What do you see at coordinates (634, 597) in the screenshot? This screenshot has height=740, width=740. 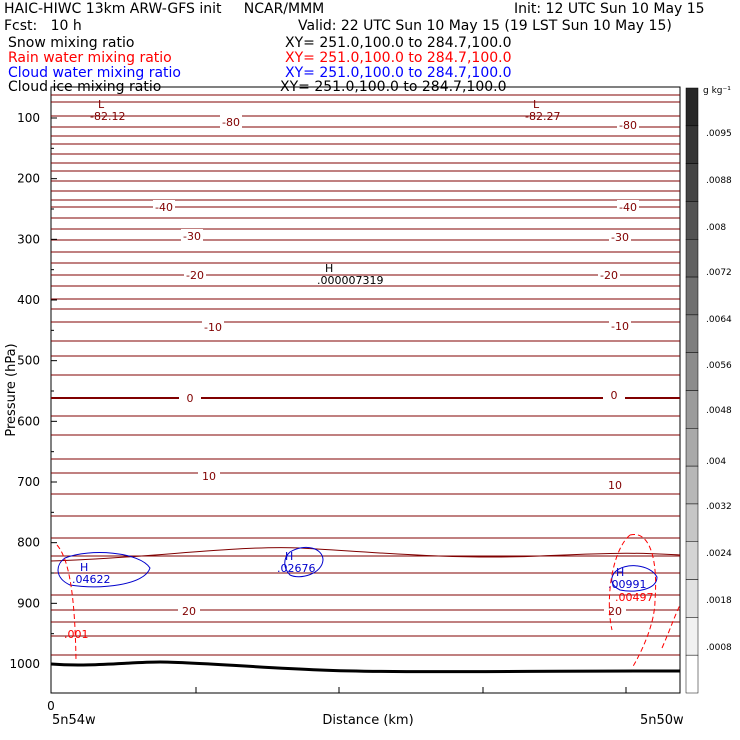 I see `rain-value: .00497` at bounding box center [634, 597].